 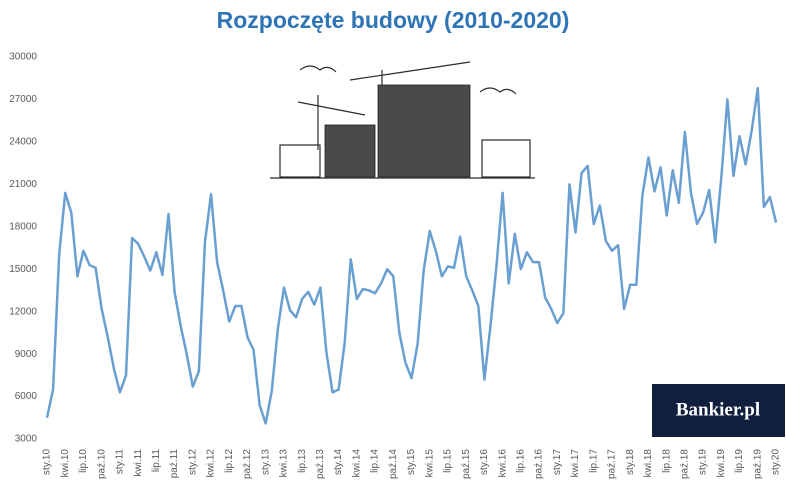 What do you see at coordinates (47, 462) in the screenshot?
I see `x-tick-label: sty.10` at bounding box center [47, 462].